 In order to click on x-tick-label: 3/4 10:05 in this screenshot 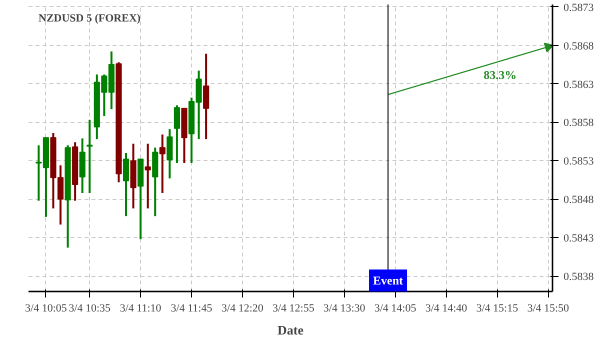, I will do `click(46, 308)`.